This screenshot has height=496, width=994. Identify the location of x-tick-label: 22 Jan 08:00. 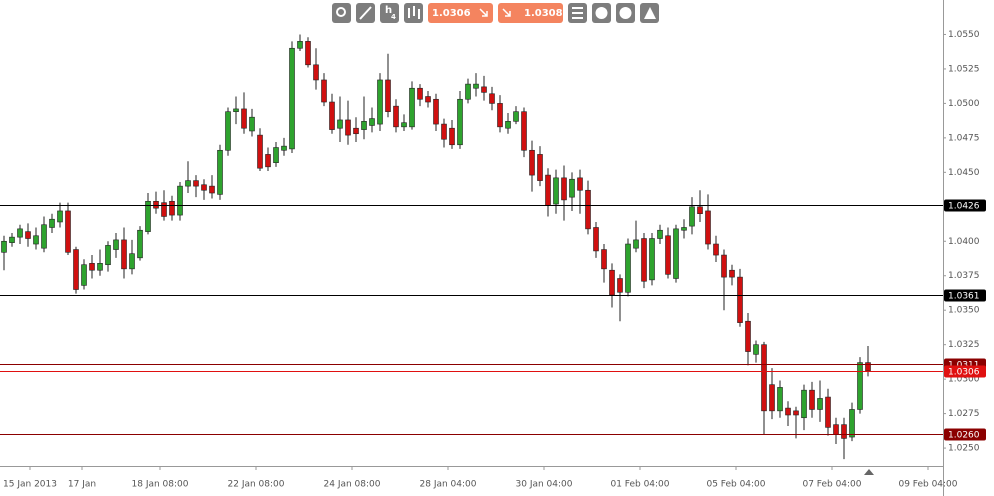
(256, 485).